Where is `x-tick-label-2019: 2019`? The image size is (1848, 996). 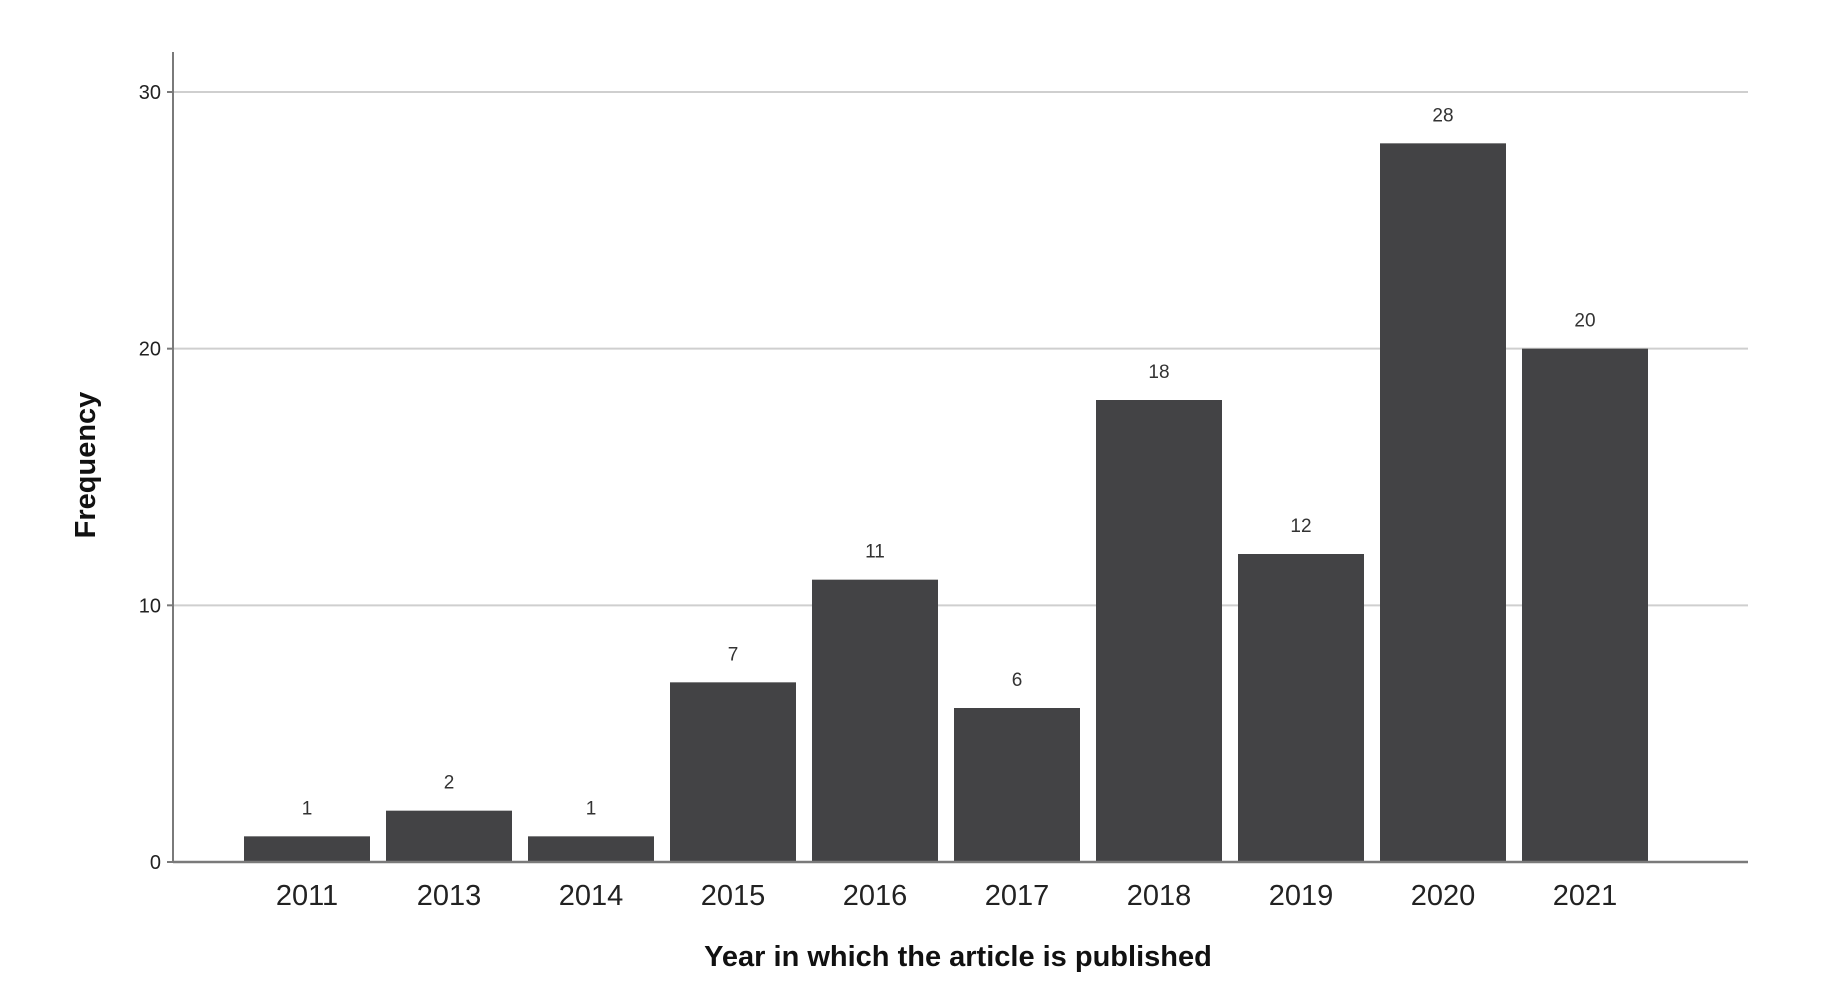 x-tick-label-2019: 2019 is located at coordinates (1301, 896).